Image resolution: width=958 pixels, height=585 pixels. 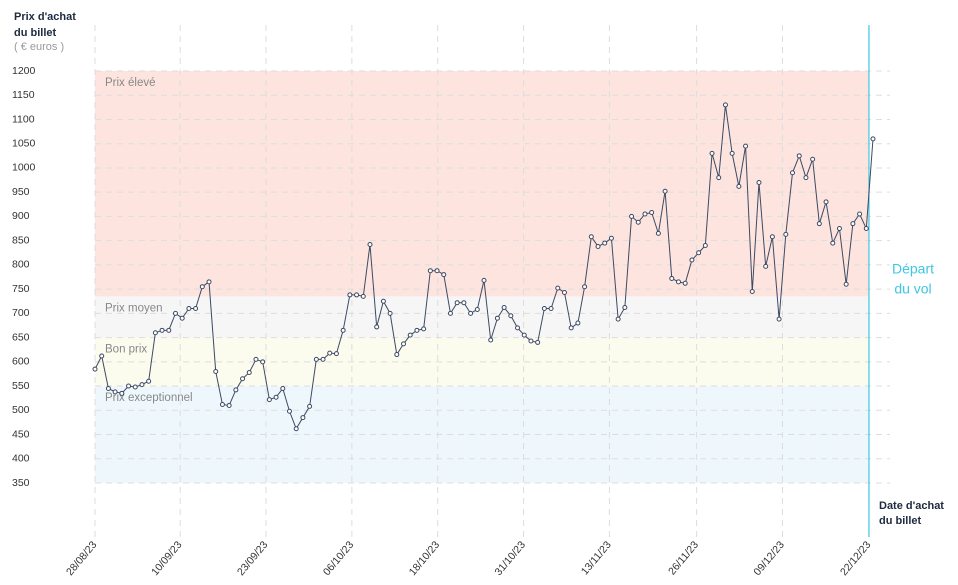 What do you see at coordinates (149, 398) in the screenshot?
I see `band-label: Prix exceptionnel` at bounding box center [149, 398].